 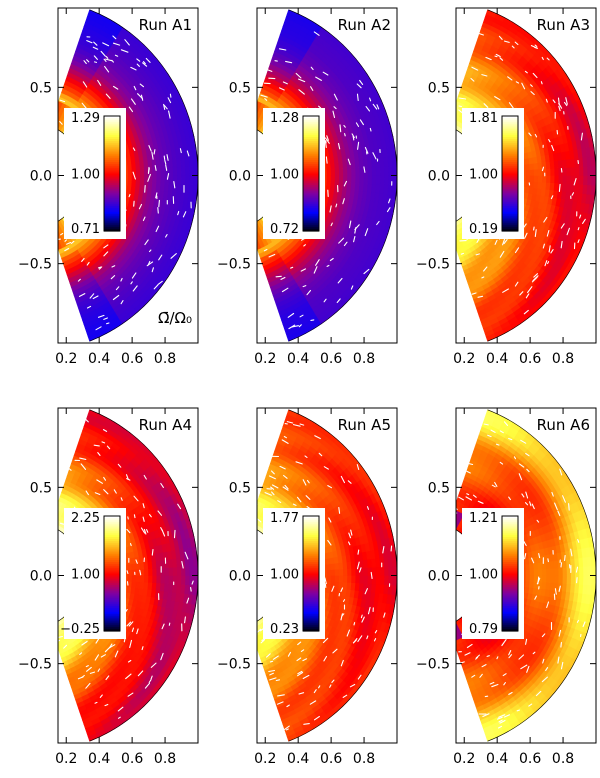 What do you see at coordinates (85, 229) in the screenshot?
I see `colorbar-label: 0.71` at bounding box center [85, 229].